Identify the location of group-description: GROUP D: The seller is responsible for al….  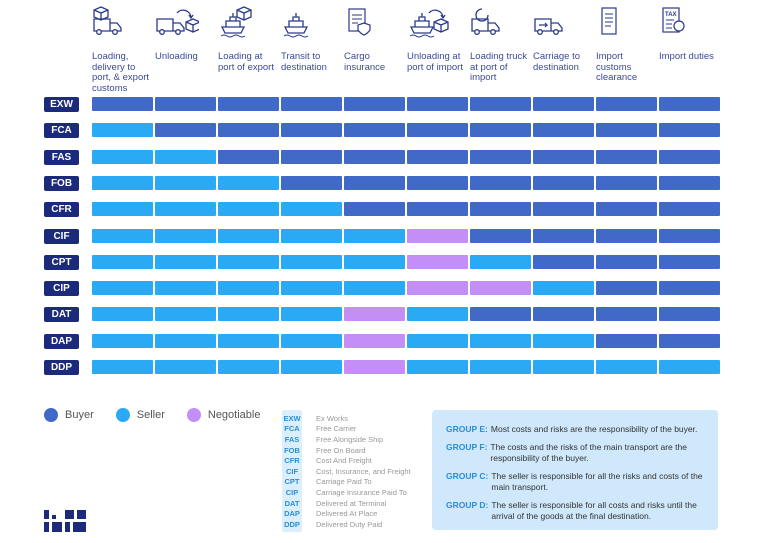
(576, 511).